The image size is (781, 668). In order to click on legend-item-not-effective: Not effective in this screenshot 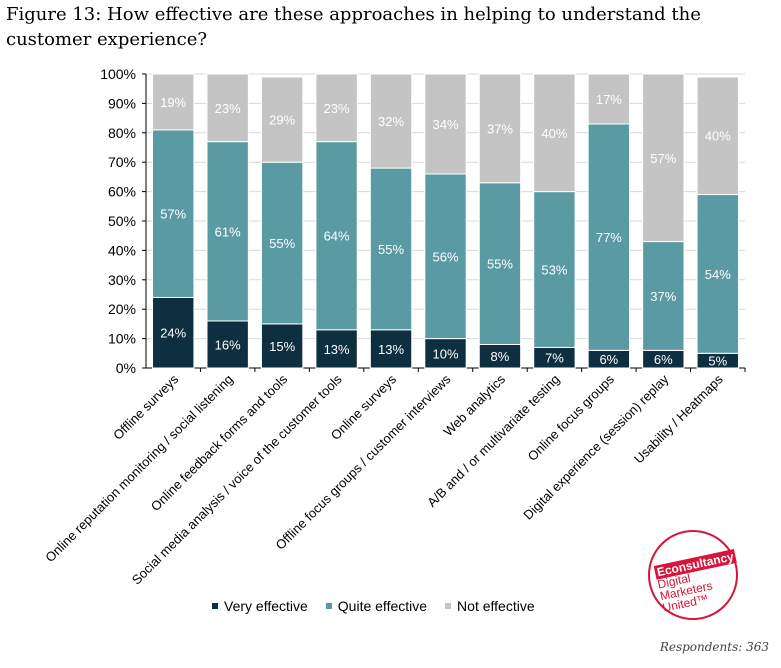, I will do `click(490, 606)`.